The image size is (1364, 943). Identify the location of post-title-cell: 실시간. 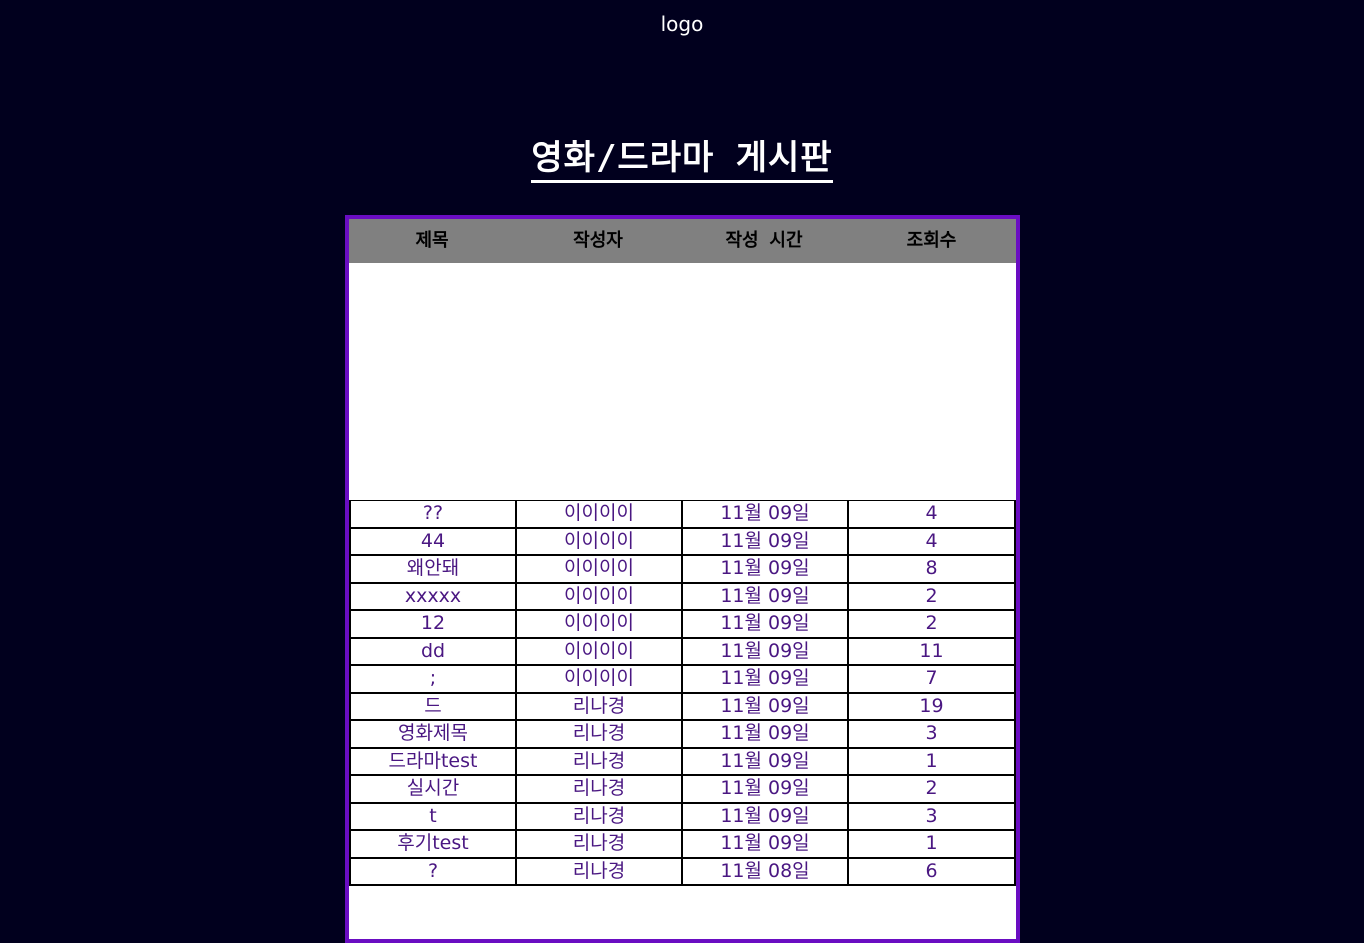
(433, 789).